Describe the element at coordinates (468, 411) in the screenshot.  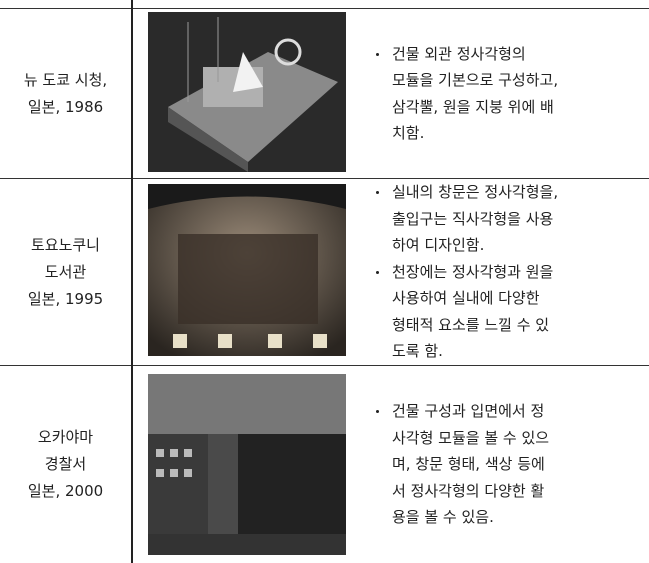
I see `description-line: 건물 구성과 입면에서 정` at that location.